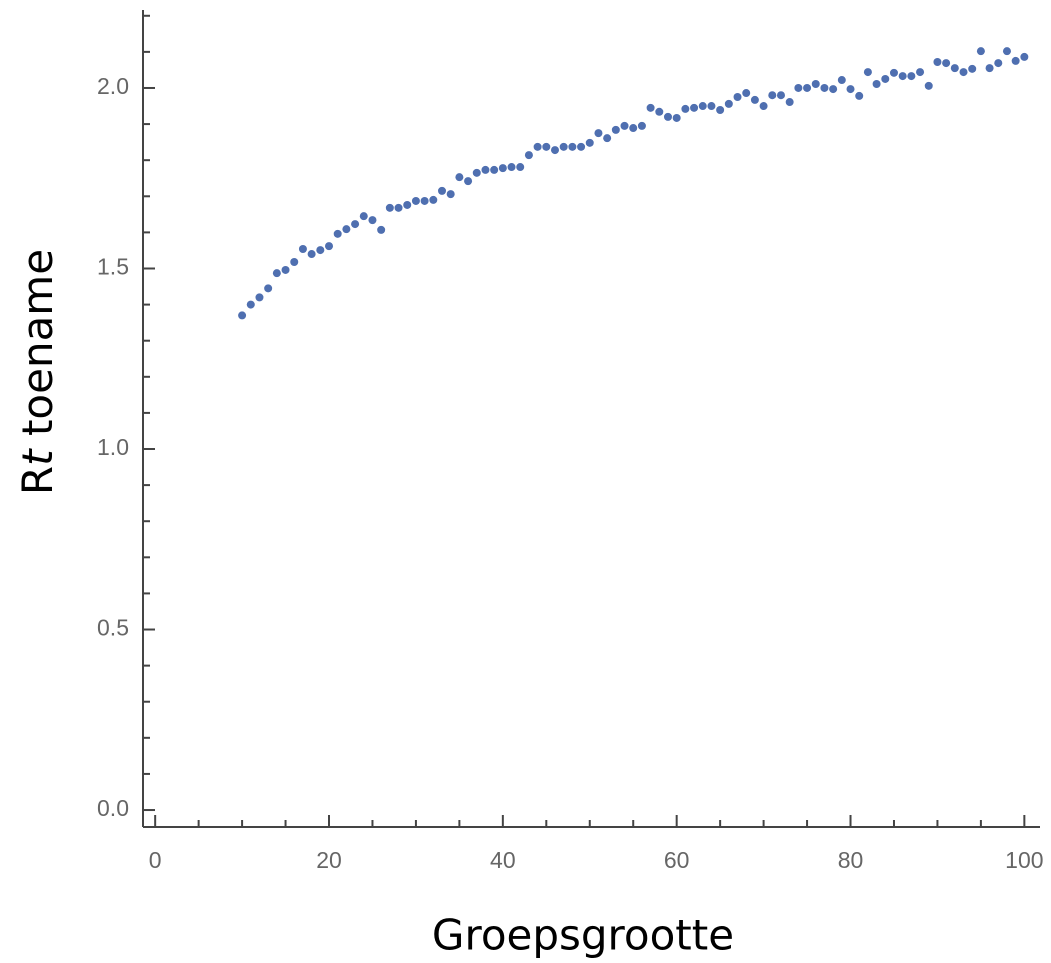 The width and height of the screenshot is (1051, 963). I want to click on y-tick-label: 0.0, so click(113, 808).